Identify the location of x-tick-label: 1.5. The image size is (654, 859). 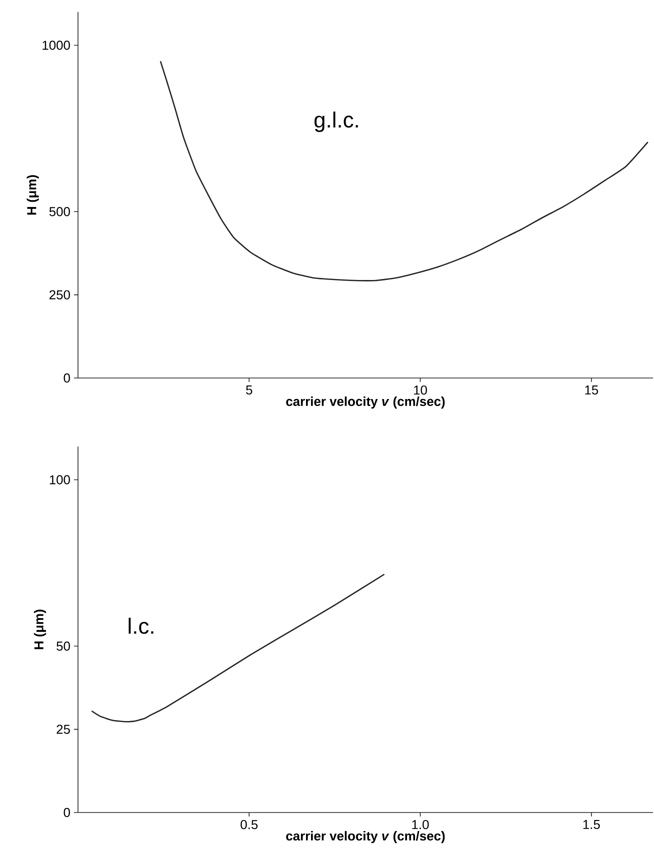
(591, 825).